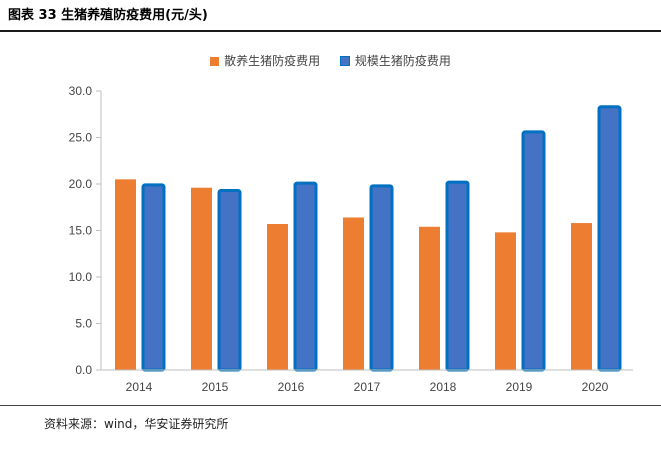 The height and width of the screenshot is (450, 661). I want to click on x-tick-label: 2020, so click(595, 387).